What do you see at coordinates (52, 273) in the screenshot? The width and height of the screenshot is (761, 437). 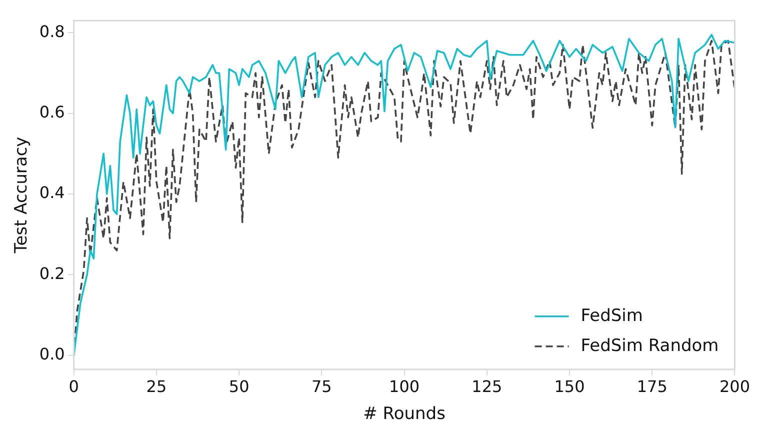 I see `y-tick-label: 0.2` at bounding box center [52, 273].